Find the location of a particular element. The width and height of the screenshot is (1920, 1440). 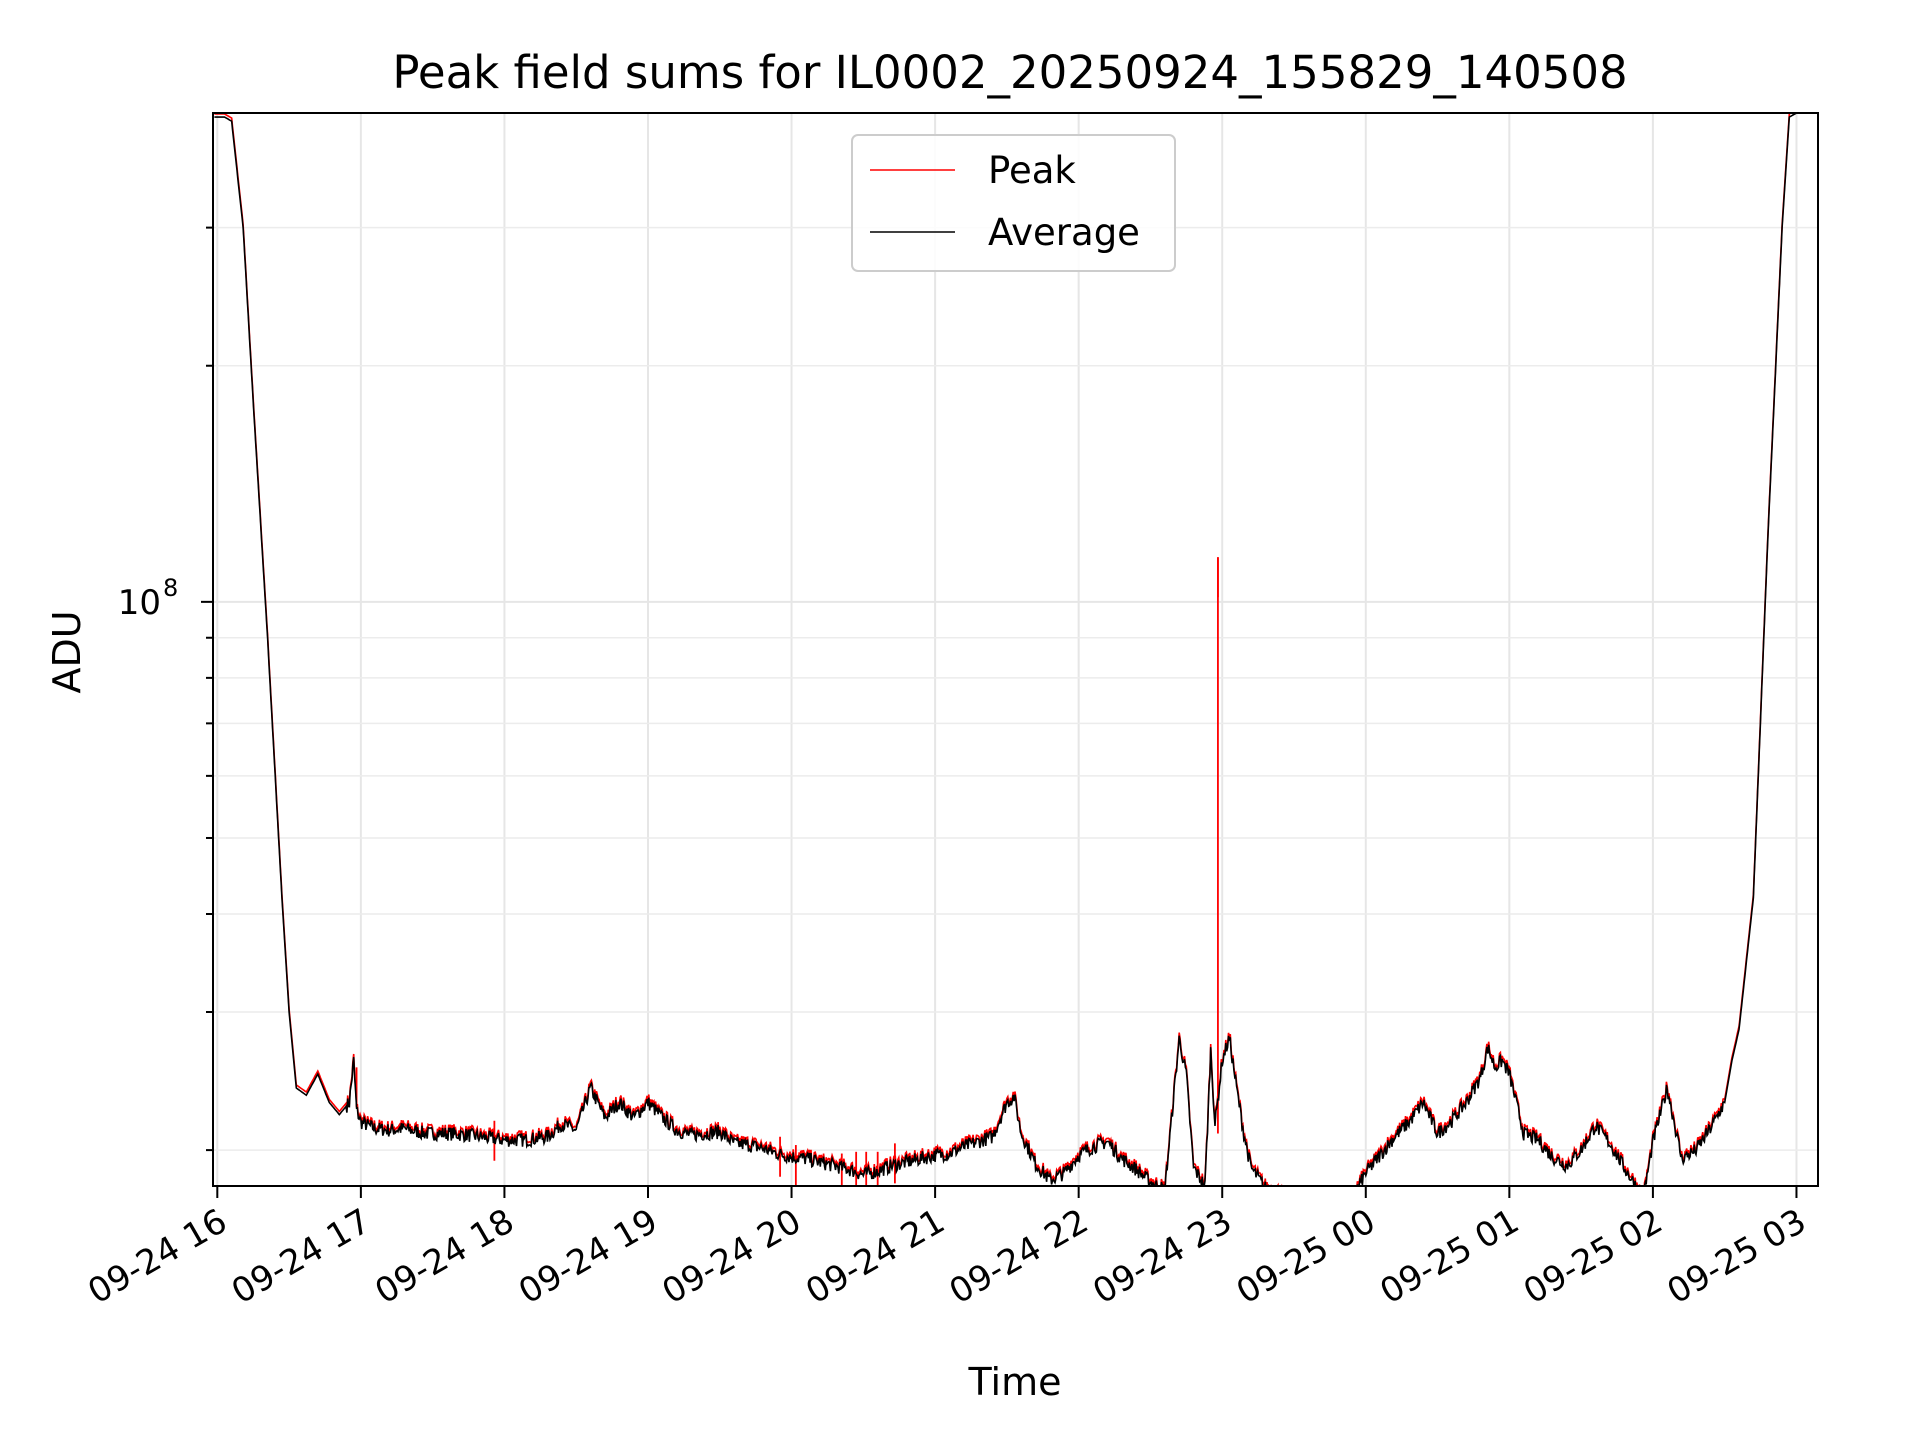

legend-box is located at coordinates (1013, 203).